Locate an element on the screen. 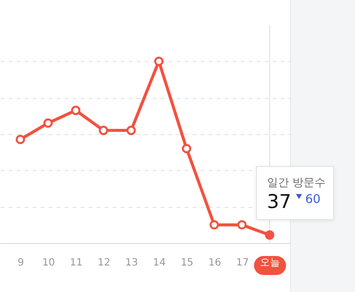  annotation: 일간 방문수 is located at coordinates (296, 182).